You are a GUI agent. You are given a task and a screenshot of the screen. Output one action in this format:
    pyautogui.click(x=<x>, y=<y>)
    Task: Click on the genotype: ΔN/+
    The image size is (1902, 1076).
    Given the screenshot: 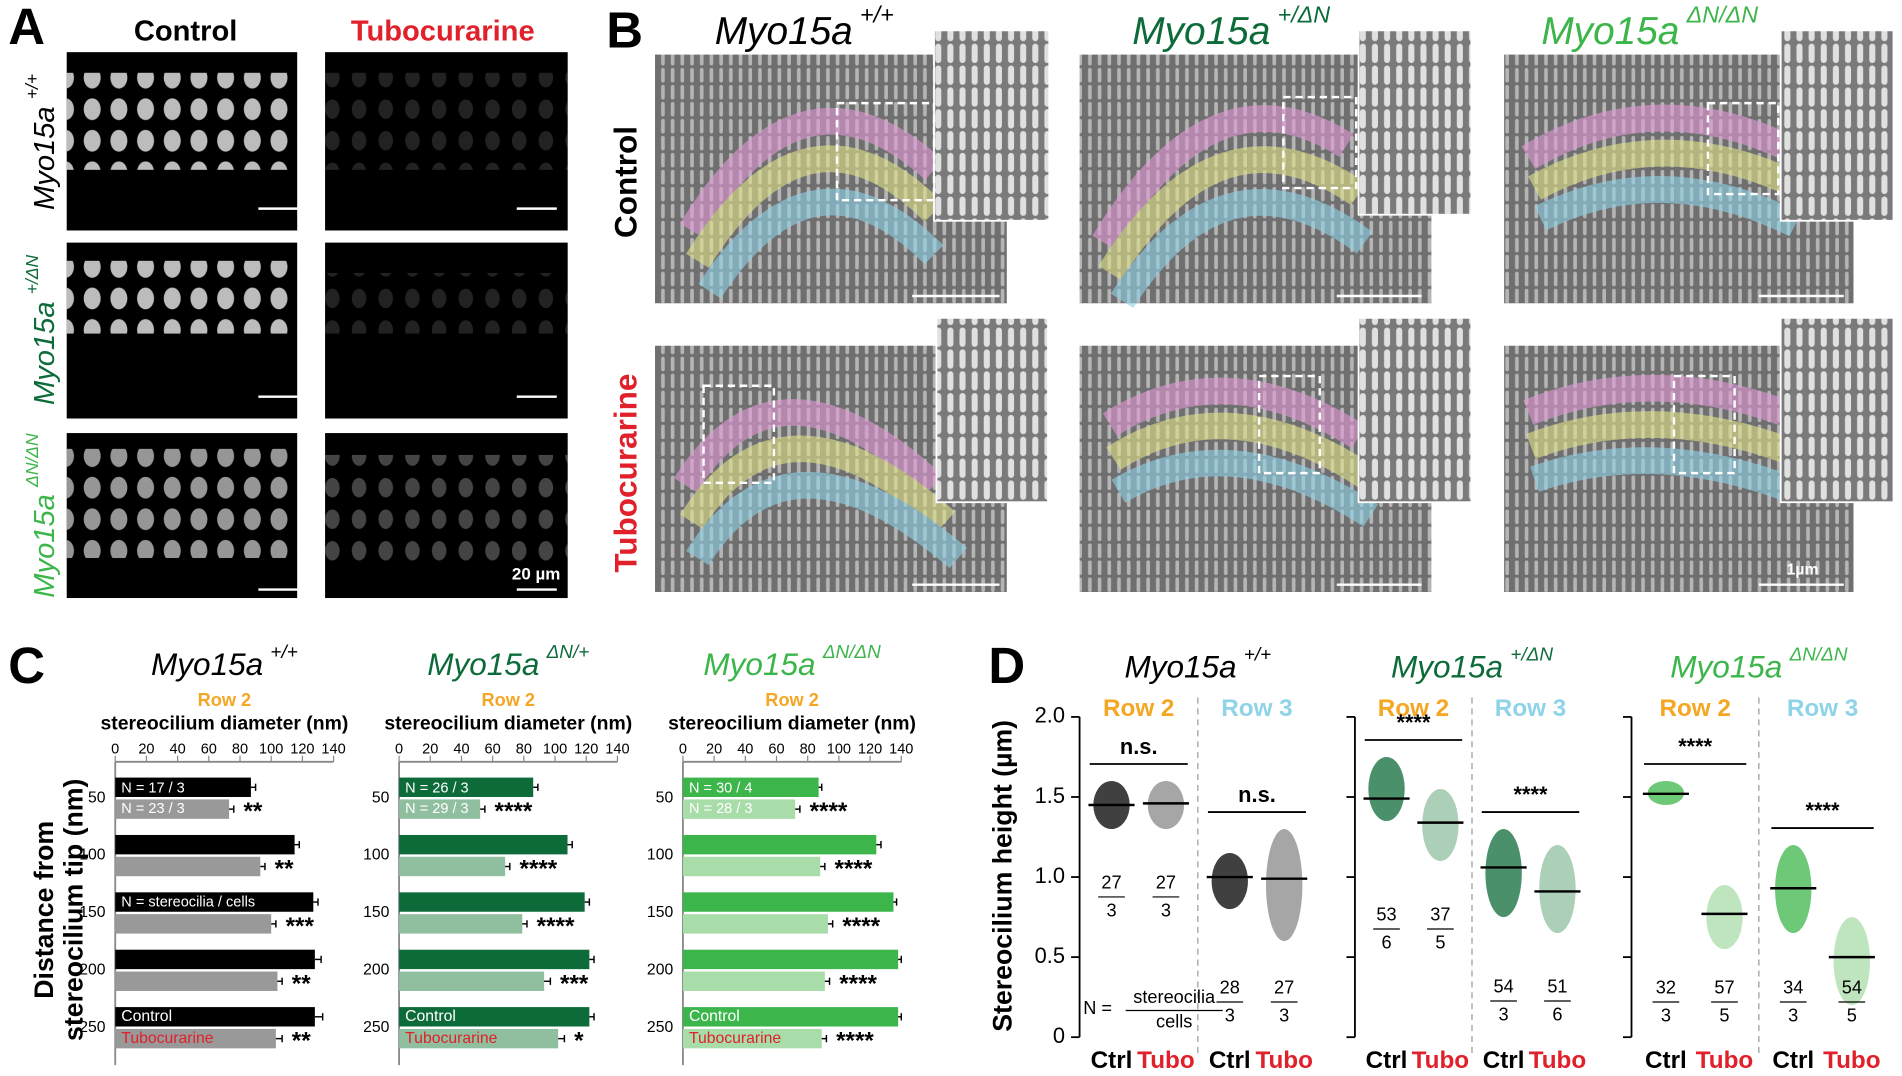 What is the action you would take?
    pyautogui.click(x=568, y=652)
    